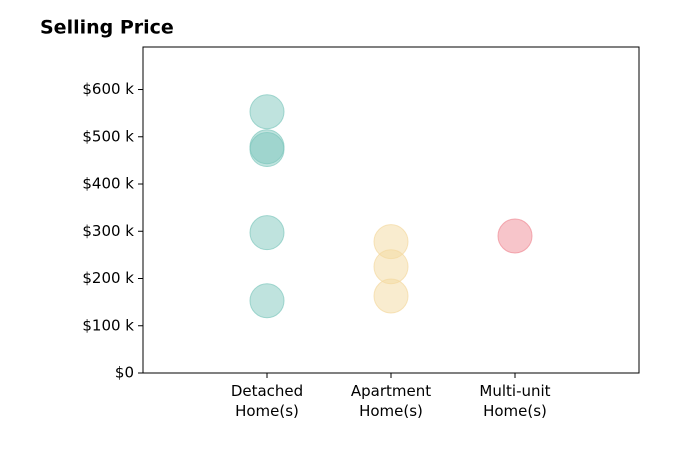  What do you see at coordinates (108, 325) in the screenshot?
I see `y-tick-label: $100 k` at bounding box center [108, 325].